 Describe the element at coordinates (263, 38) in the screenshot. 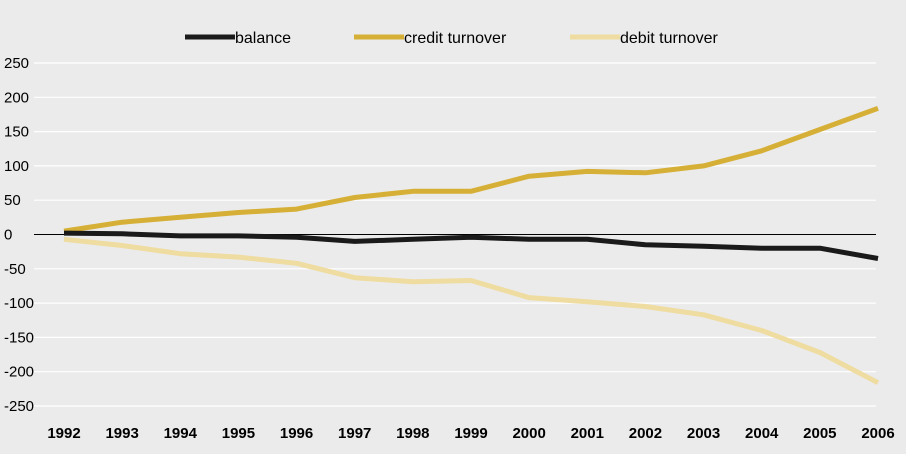

I see `legend-label: balance` at that location.